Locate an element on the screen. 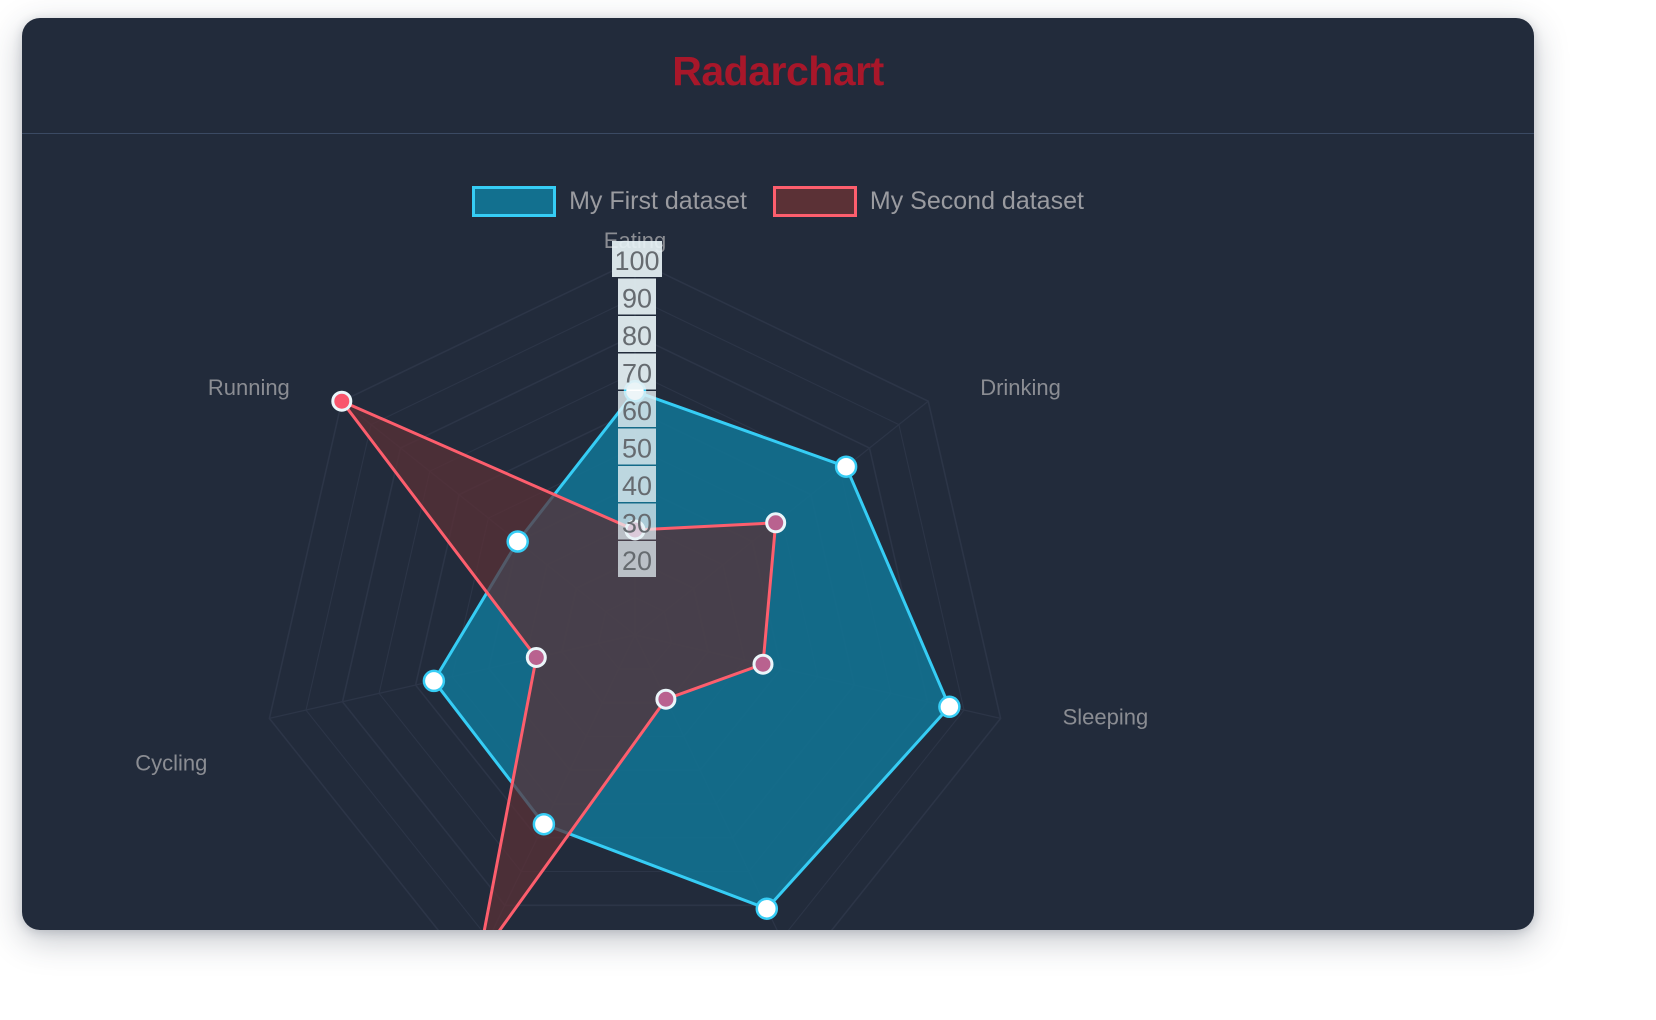 Image resolution: width=1656 pixels, height=1020 pixels. data-point-0-cycling is located at coordinates (434, 681).